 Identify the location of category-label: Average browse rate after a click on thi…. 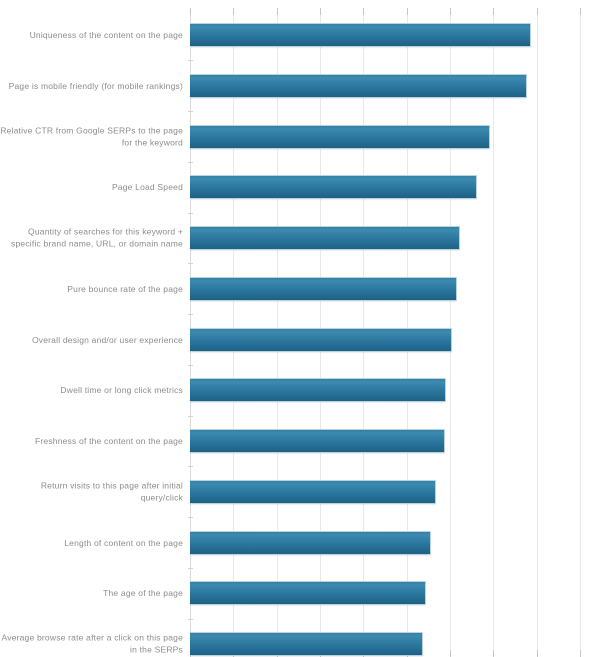
(92, 643).